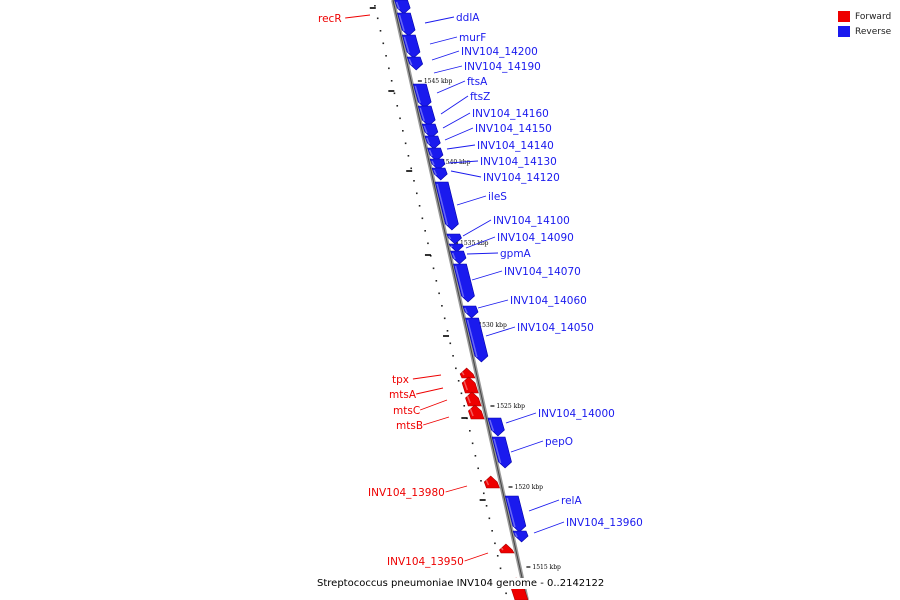  What do you see at coordinates (426, 116) in the screenshot?
I see `gene-feature-ftsz` at bounding box center [426, 116].